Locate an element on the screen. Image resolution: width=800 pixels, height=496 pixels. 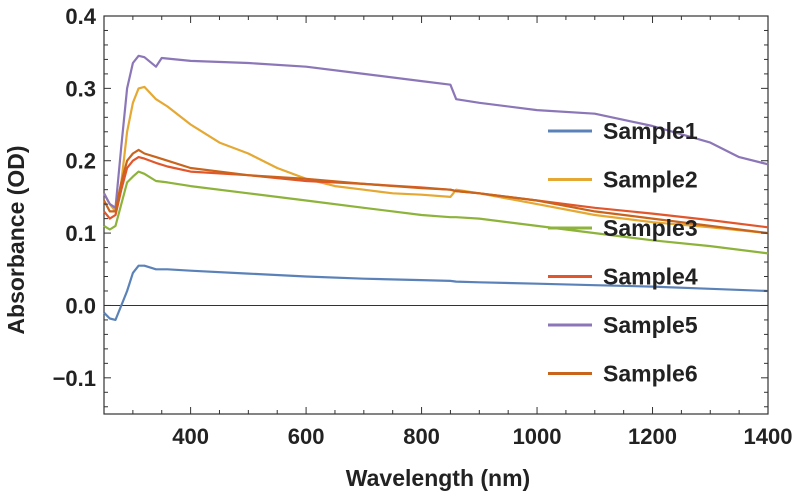
y-tick-label: 0.4 is located at coordinates (80, 16).